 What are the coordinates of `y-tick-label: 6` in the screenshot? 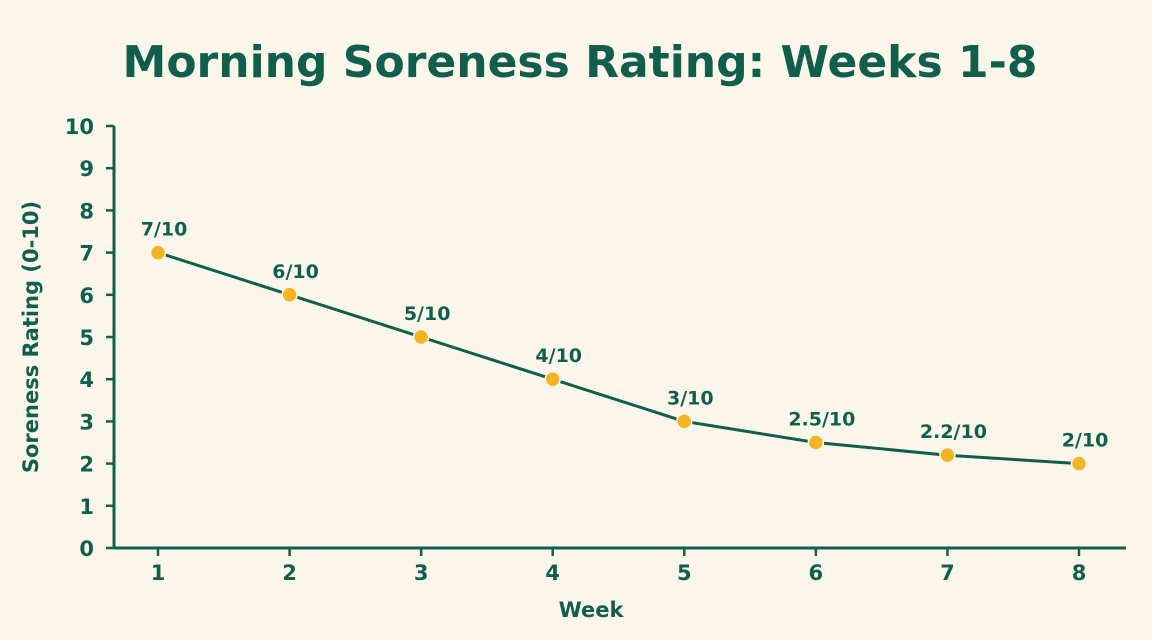 It's located at (86, 296).